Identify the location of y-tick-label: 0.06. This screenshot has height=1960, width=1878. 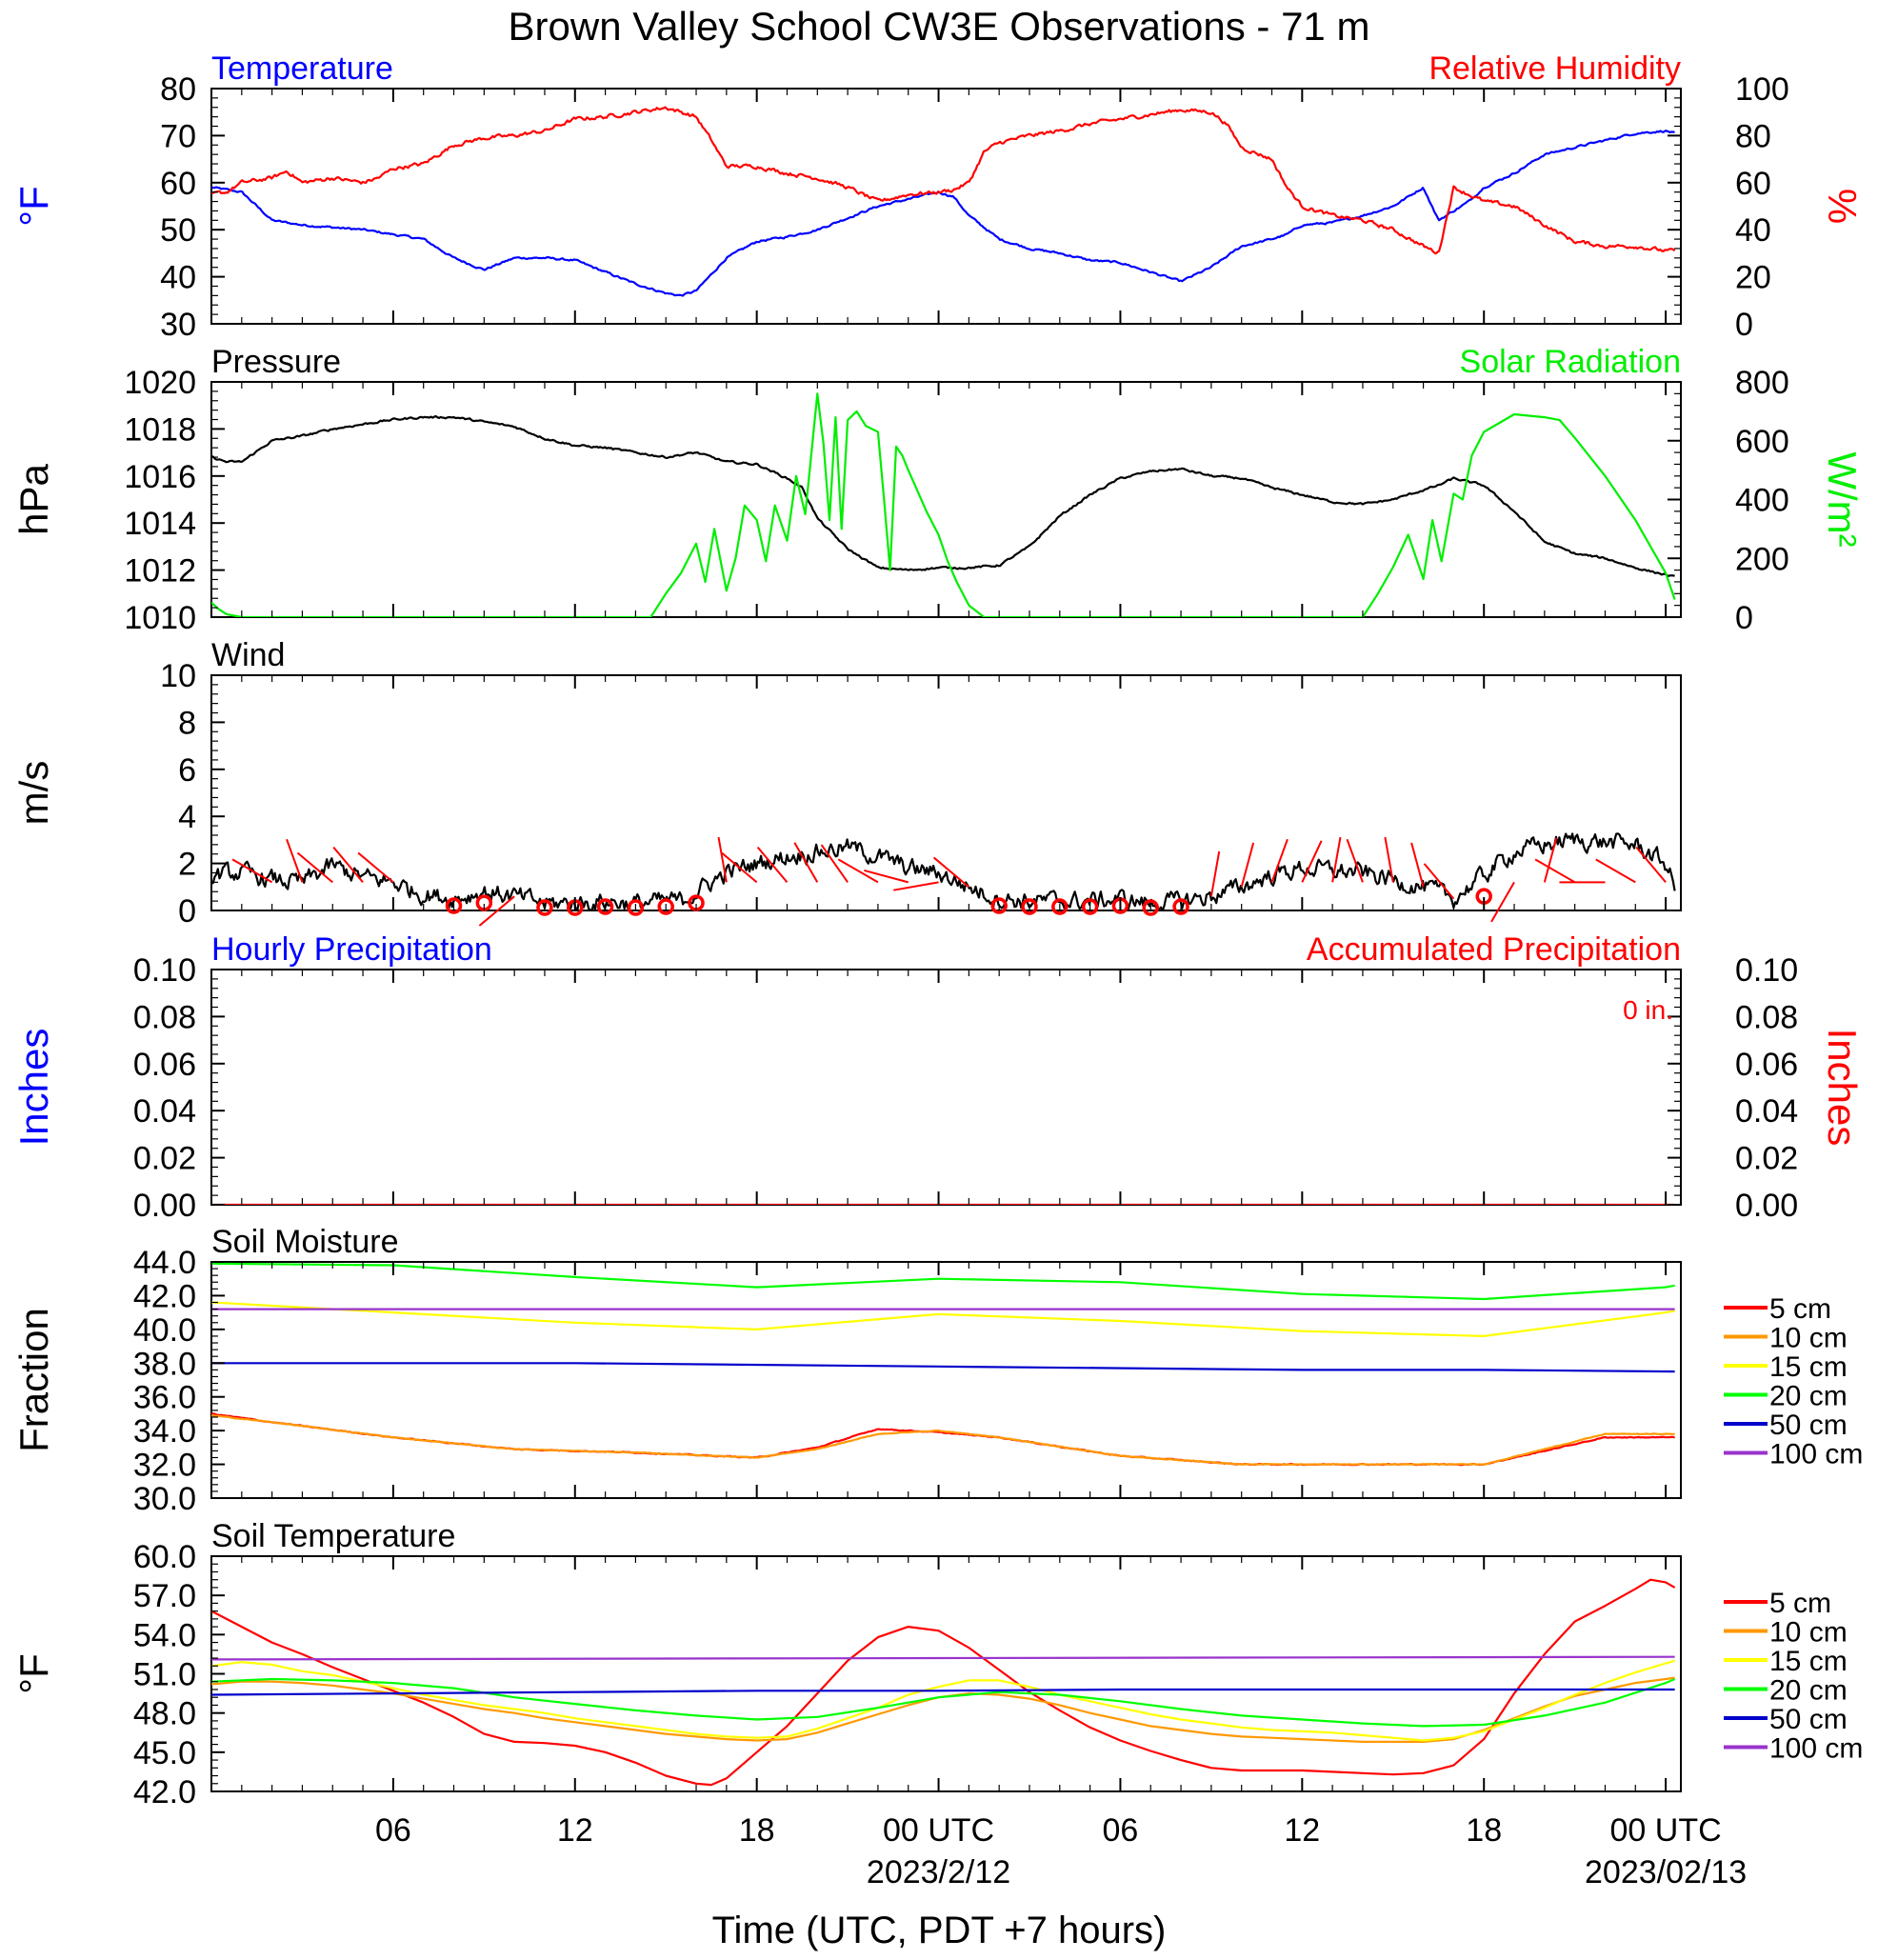
(164, 1065).